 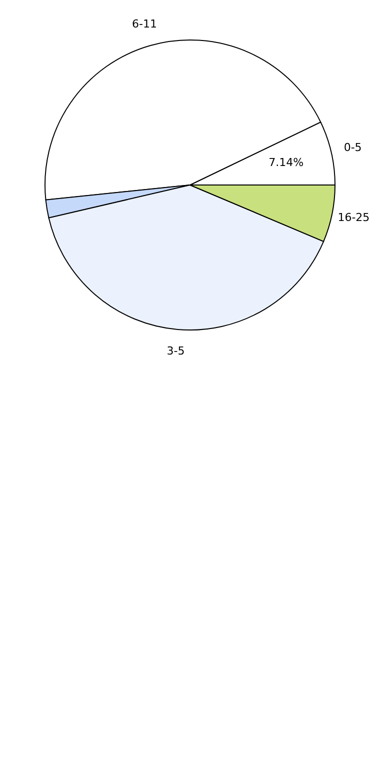 I want to click on slice-label: 16-25, so click(x=354, y=217).